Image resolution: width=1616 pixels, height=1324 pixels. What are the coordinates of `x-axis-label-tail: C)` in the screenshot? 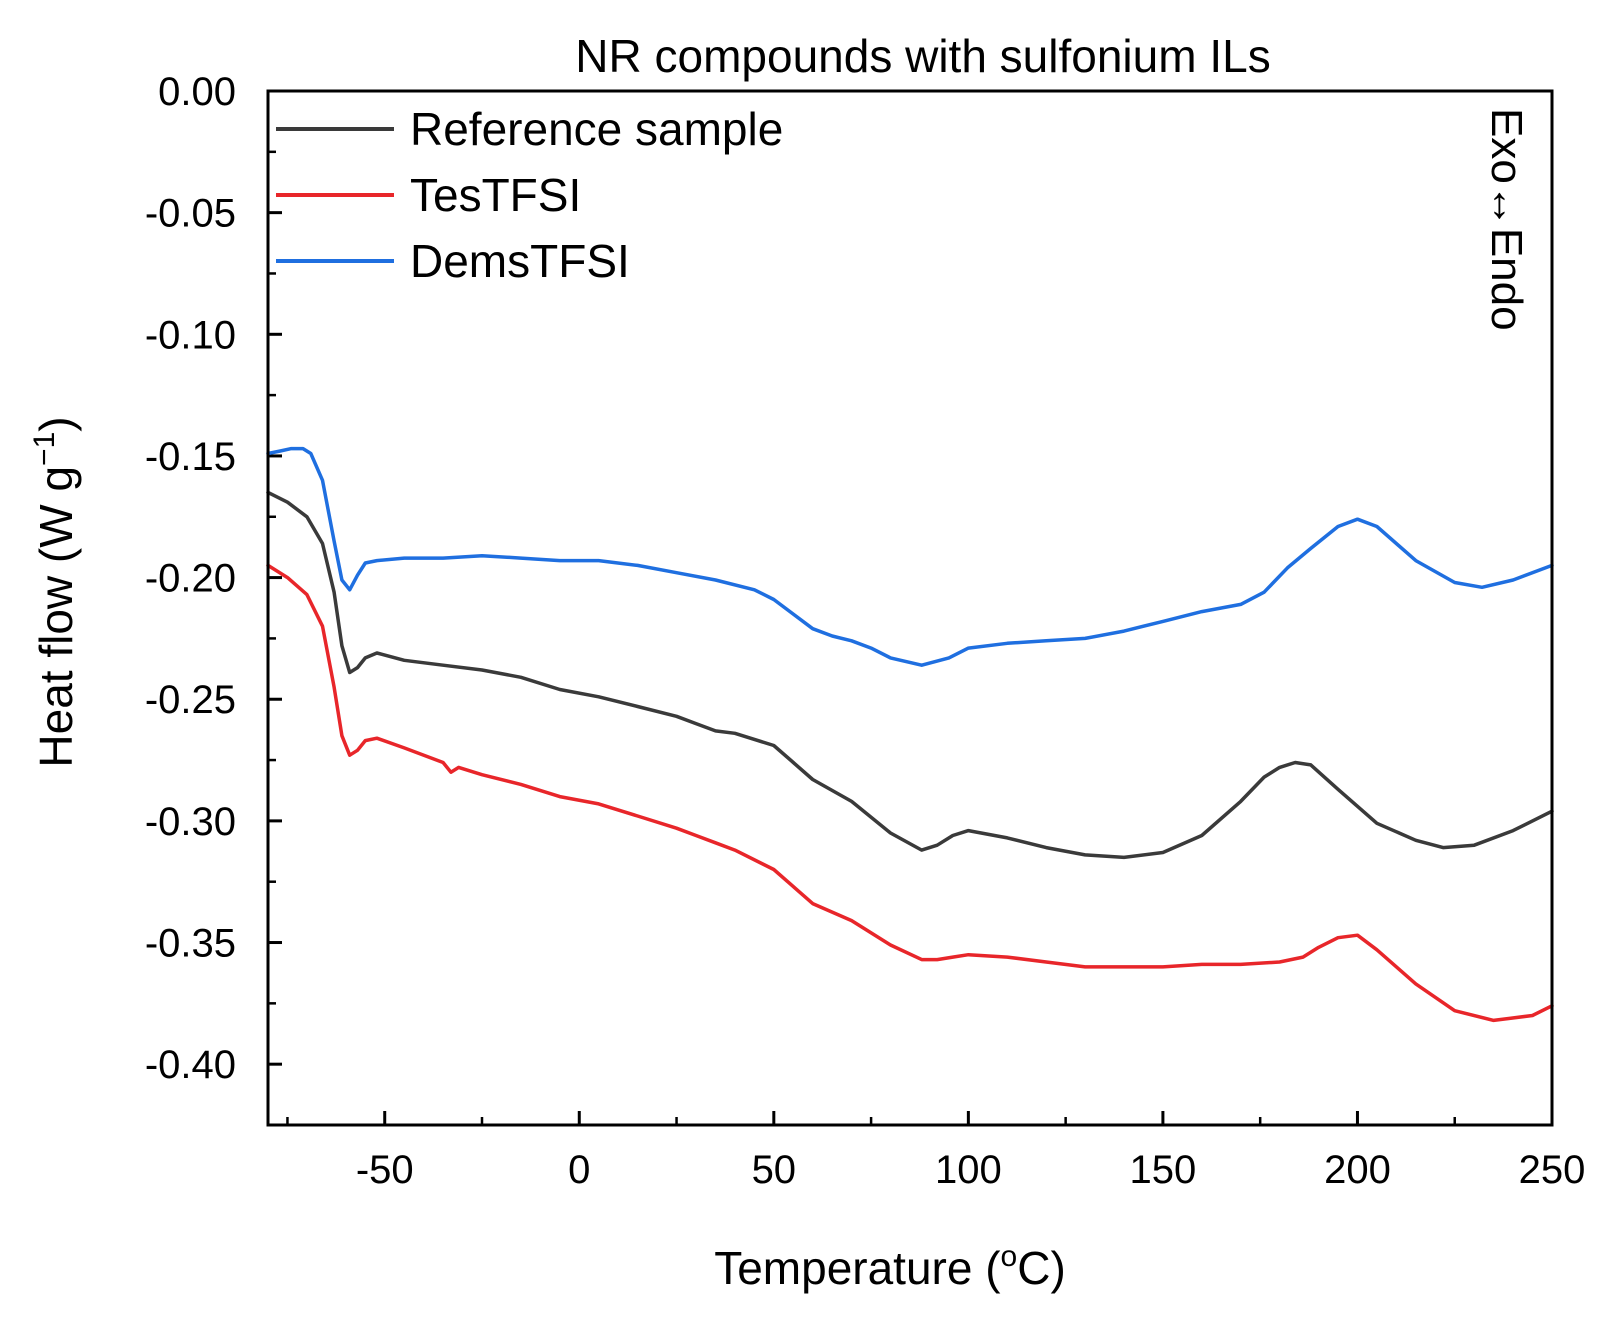 It's located at (1041, 1268).